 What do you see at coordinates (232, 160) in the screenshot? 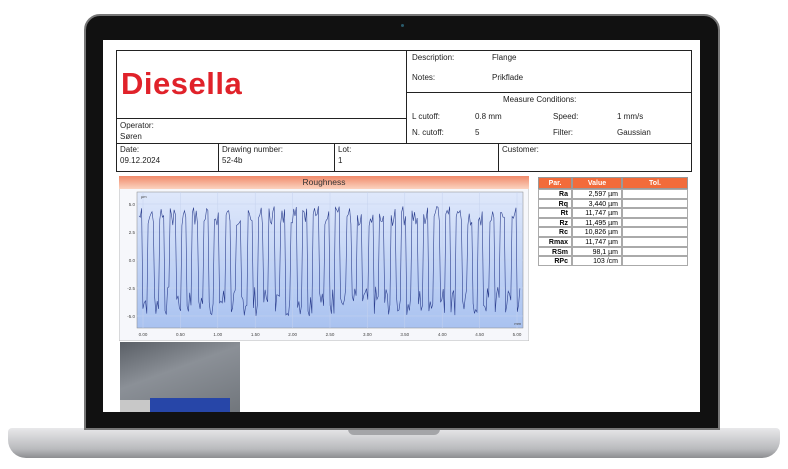
I see `value: 52-4b` at bounding box center [232, 160].